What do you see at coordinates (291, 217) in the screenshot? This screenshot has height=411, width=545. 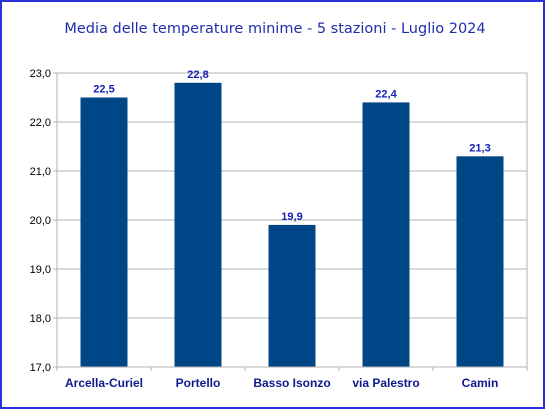 I see `bar-value-label: 19,9` at bounding box center [291, 217].